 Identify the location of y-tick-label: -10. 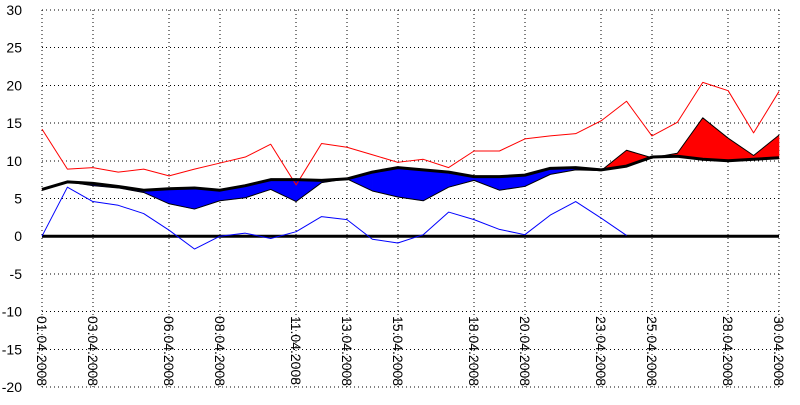
(12, 312).